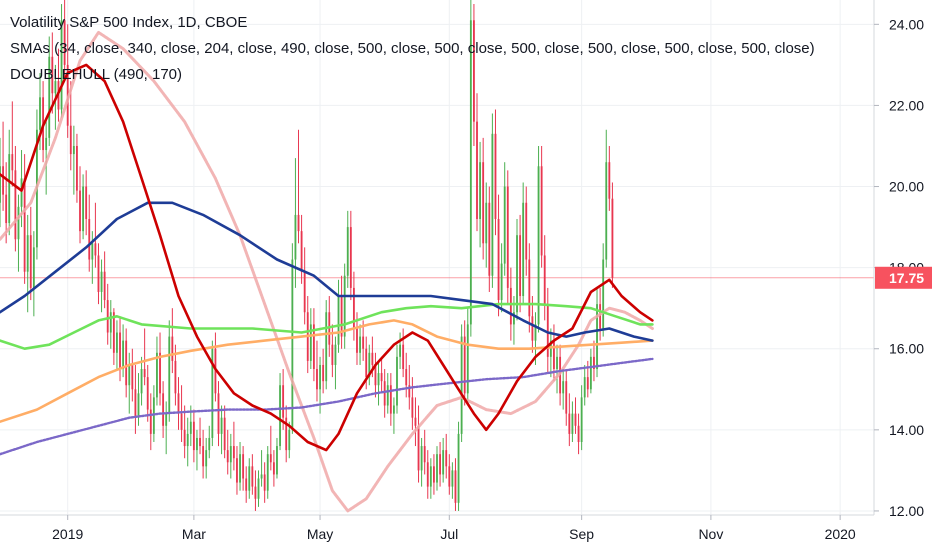 The width and height of the screenshot is (932, 550). I want to click on y-tick-label: 22.00, so click(906, 105).